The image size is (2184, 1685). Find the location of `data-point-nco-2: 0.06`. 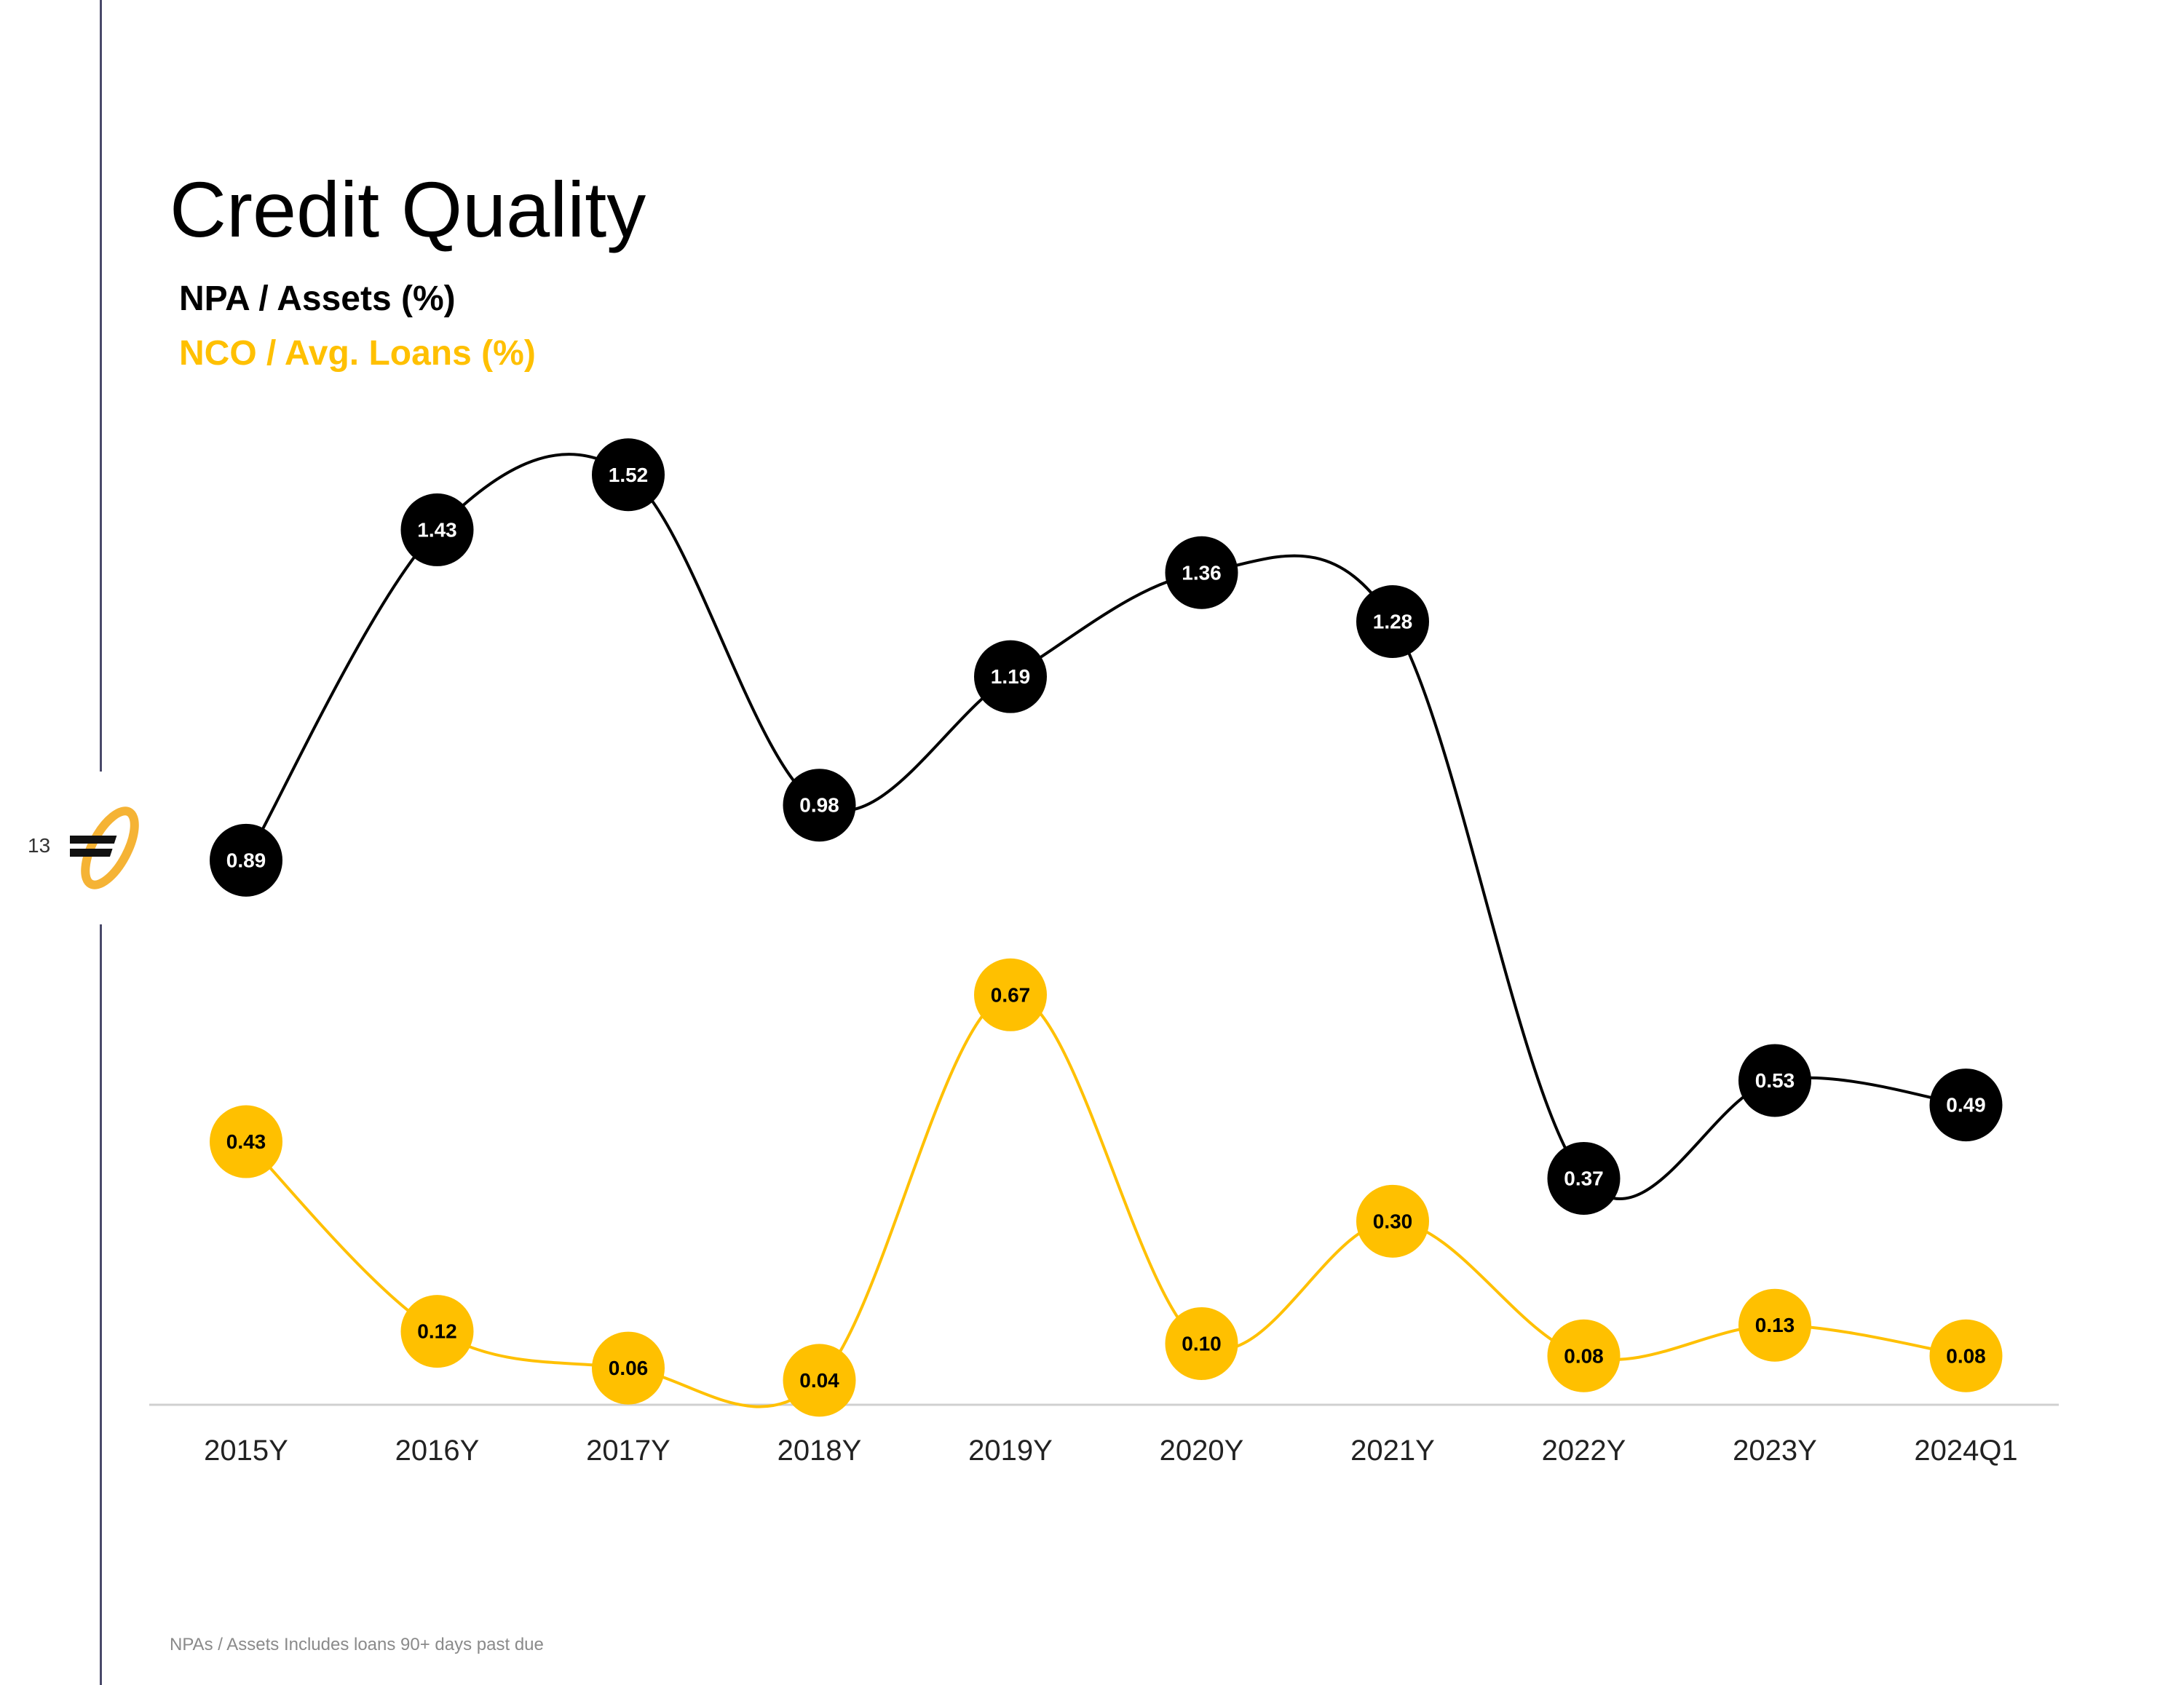

data-point-nco-2: 0.06 is located at coordinates (628, 1368).